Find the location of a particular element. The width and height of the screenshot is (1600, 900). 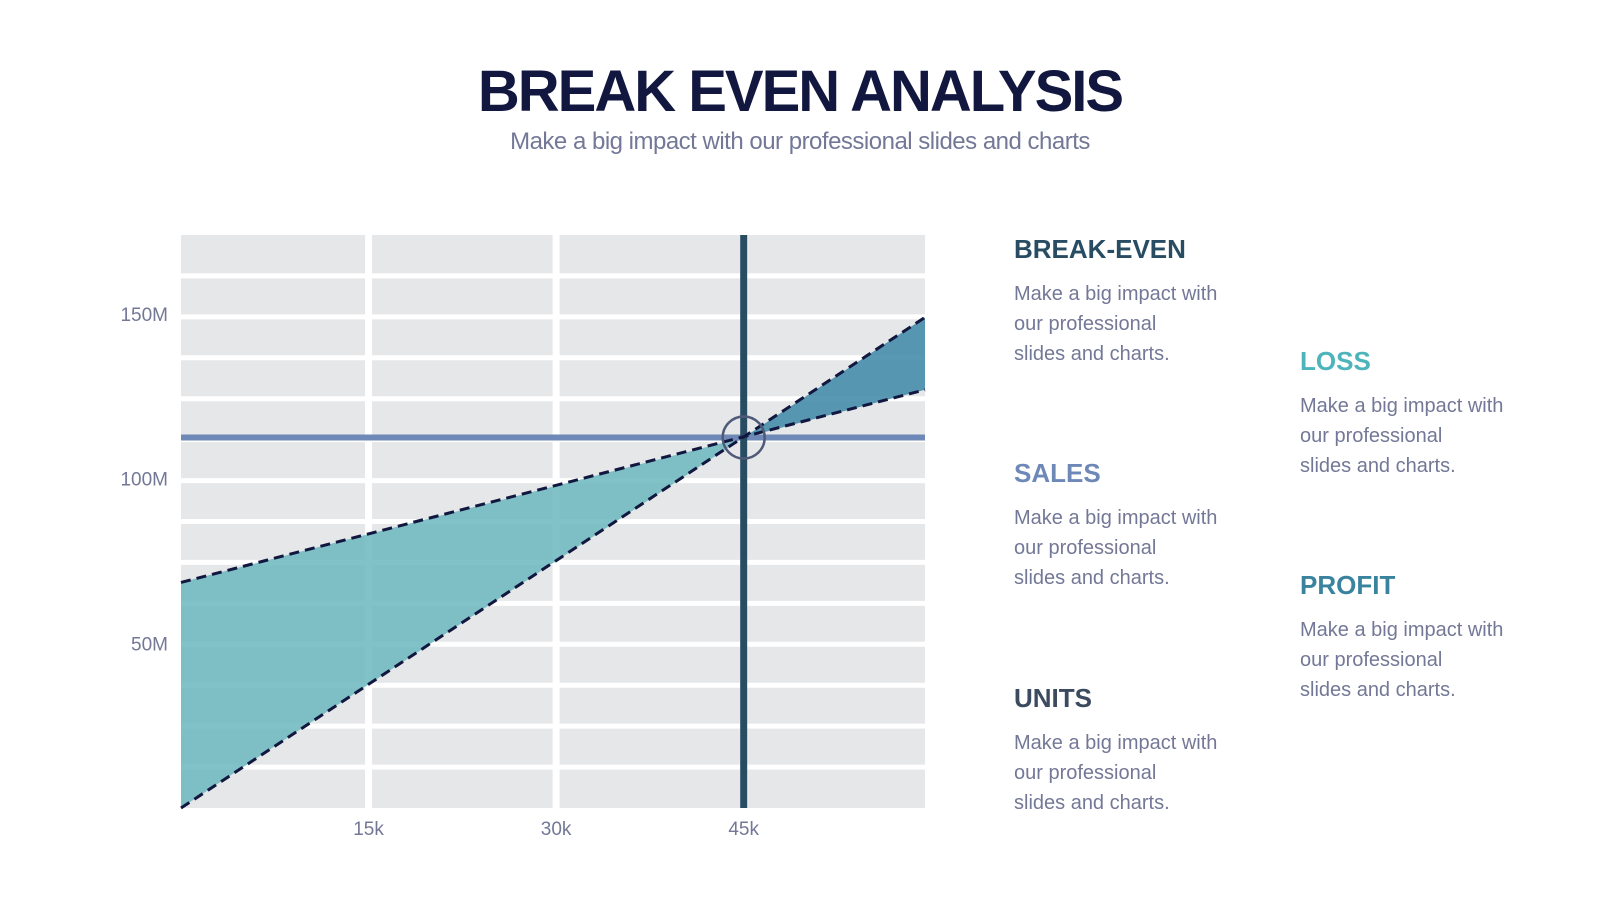

legend-units-title: UNITS is located at coordinates (1053, 698).